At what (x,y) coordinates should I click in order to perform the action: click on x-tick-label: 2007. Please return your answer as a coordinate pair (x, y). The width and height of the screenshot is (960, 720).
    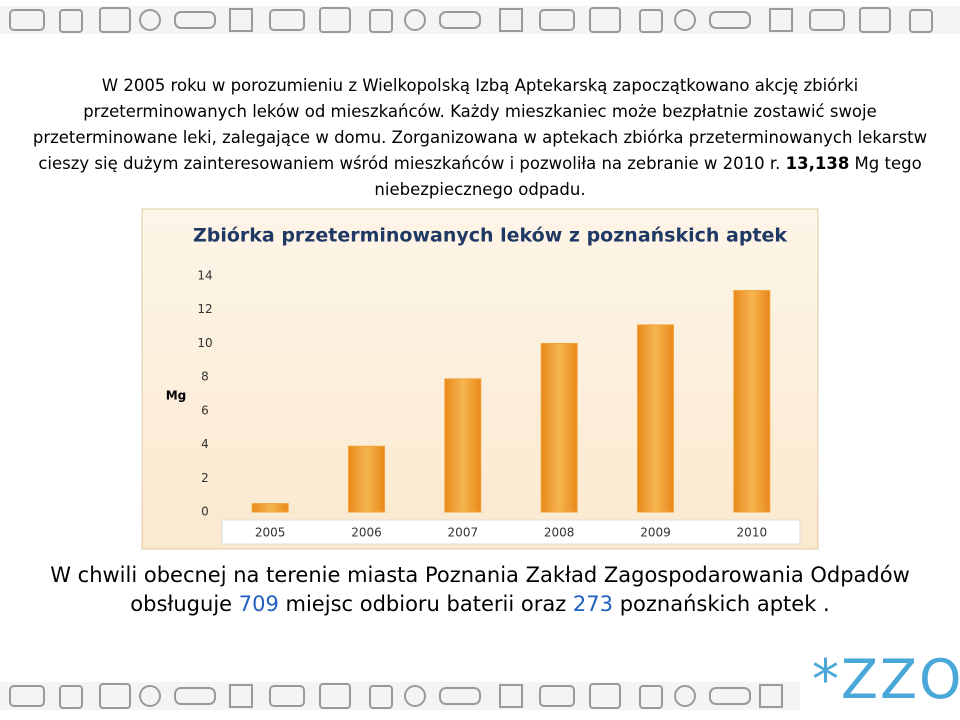
    Looking at the image, I should click on (463, 533).